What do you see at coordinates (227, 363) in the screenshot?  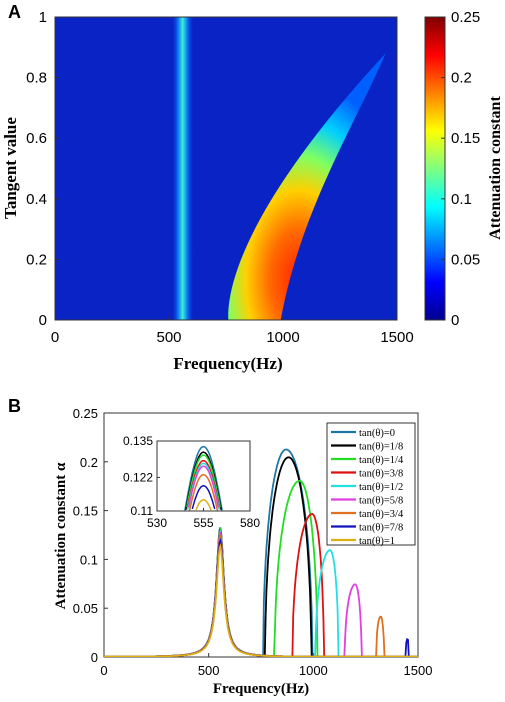 I see `heatmap-x-axis-label: Frequency(Hz)` at bounding box center [227, 363].